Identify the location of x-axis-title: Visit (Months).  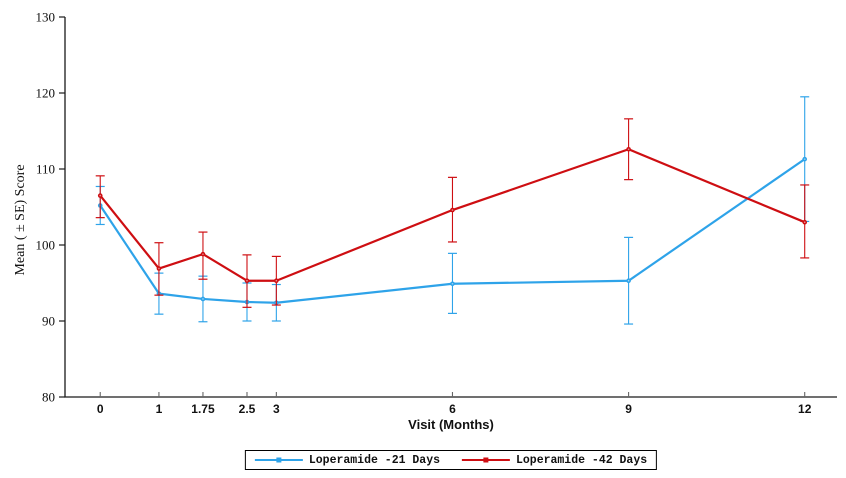
(451, 424).